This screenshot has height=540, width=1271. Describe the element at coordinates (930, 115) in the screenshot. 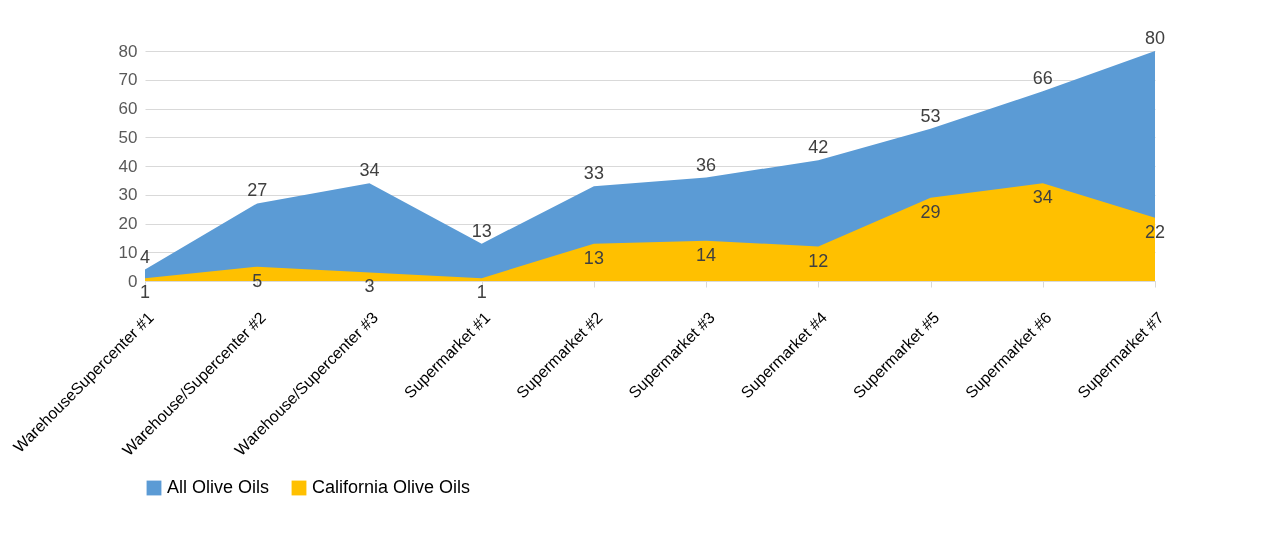

I see `data-label: 53` at that location.